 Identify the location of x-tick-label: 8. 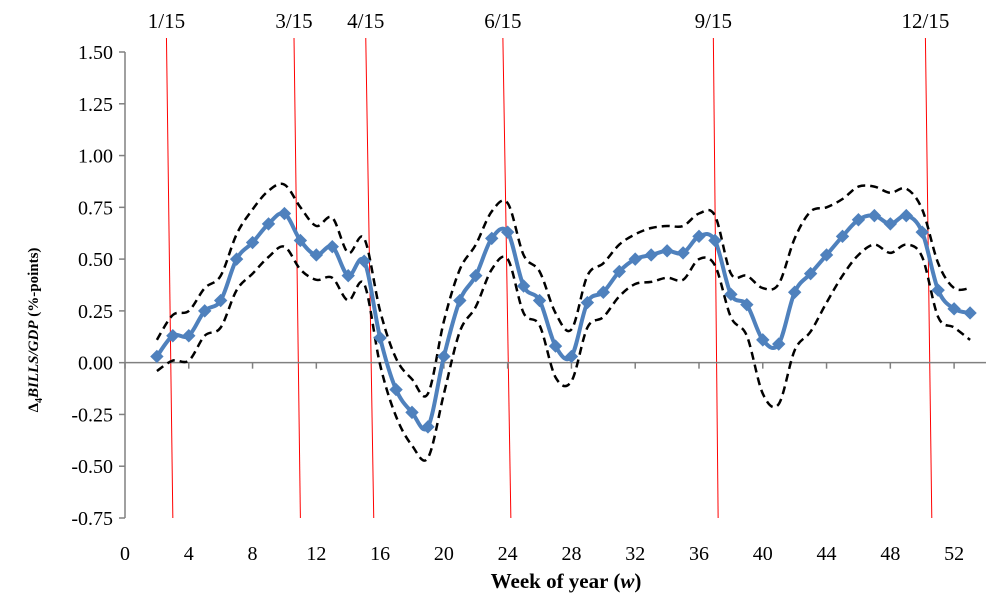
(253, 554).